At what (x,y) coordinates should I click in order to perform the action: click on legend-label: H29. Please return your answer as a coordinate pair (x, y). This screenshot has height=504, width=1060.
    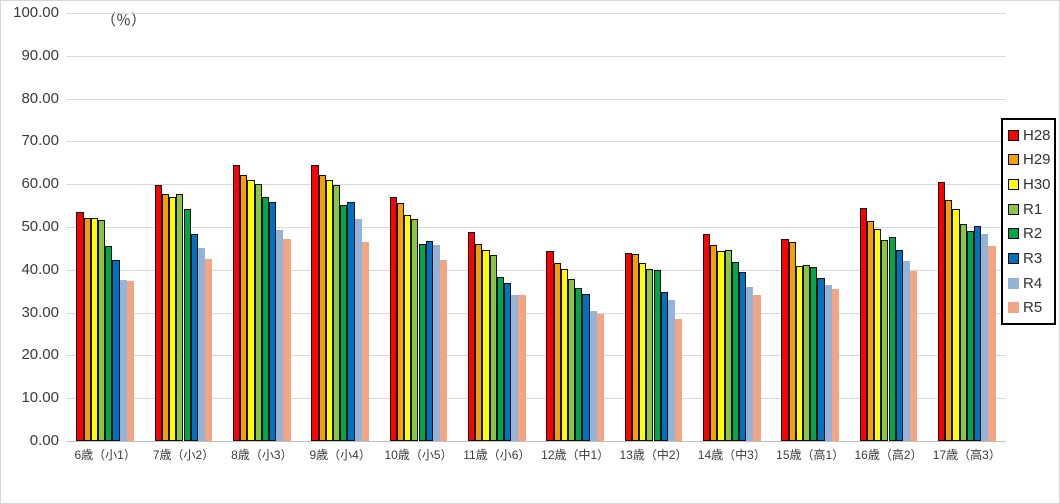
    Looking at the image, I should click on (1037, 160).